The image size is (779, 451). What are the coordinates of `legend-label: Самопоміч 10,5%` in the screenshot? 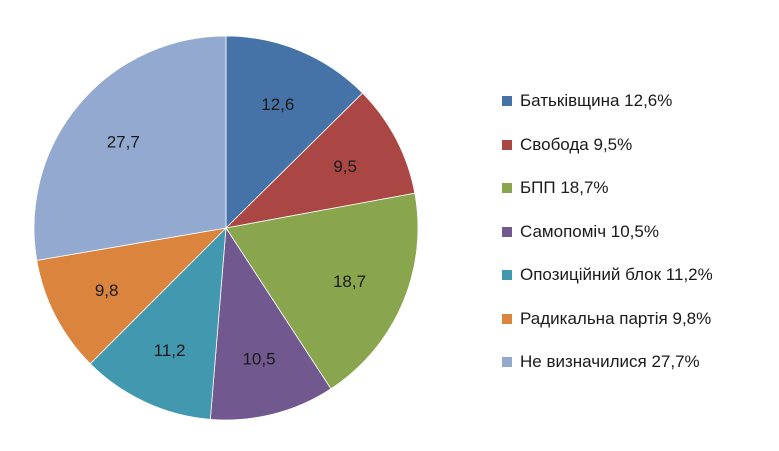 It's located at (589, 231).